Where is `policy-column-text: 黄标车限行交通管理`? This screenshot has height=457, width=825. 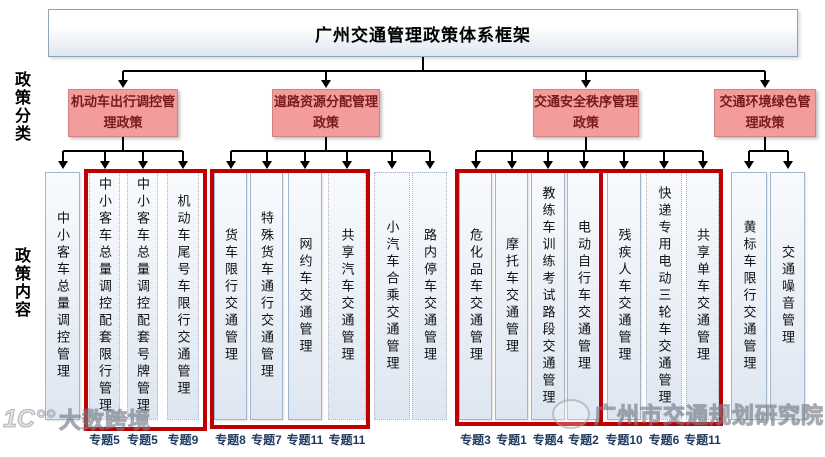
policy-column-text: 黄标车限行交通管理 is located at coordinates (749, 296).